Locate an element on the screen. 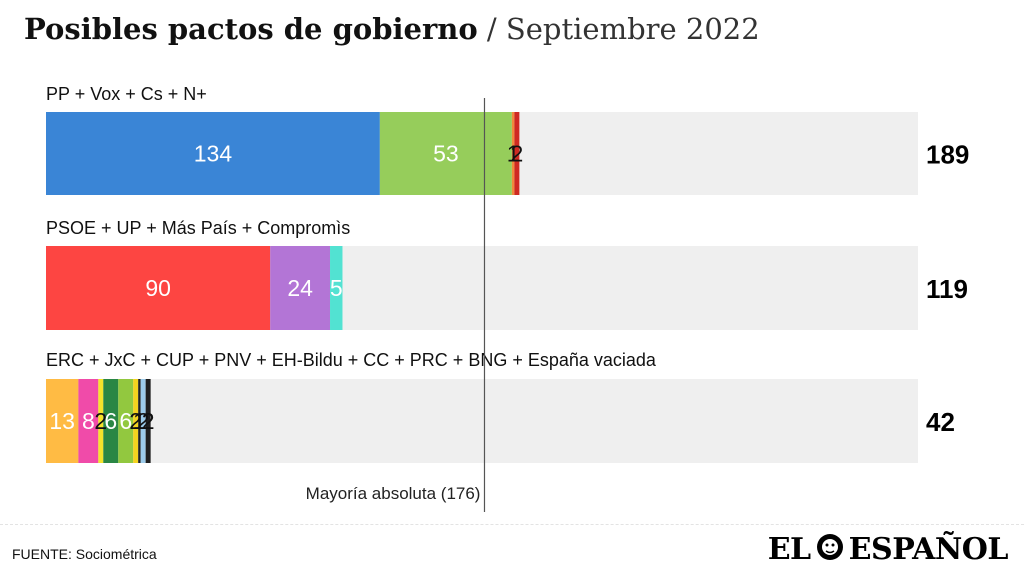 The height and width of the screenshot is (576, 1024). footer-divider is located at coordinates (512, 524).